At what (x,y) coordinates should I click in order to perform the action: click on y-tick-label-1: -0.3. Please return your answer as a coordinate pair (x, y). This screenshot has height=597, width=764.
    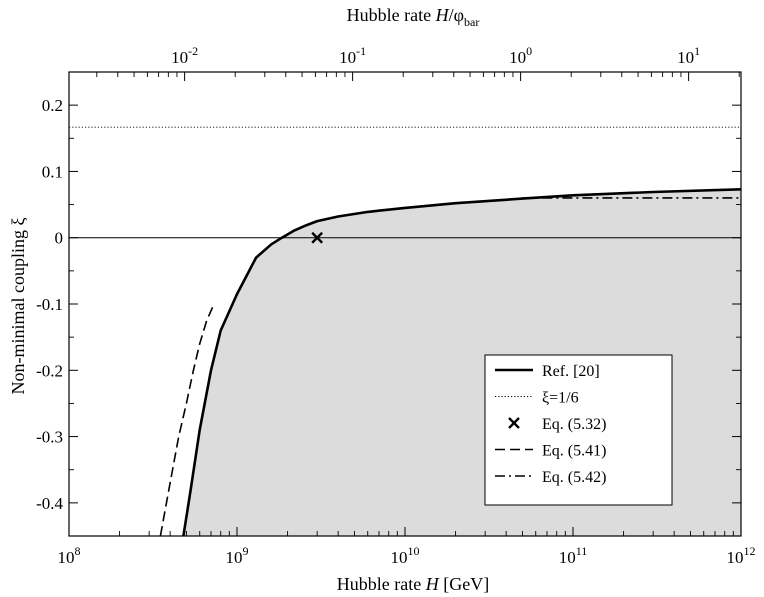
    Looking at the image, I should click on (49, 437).